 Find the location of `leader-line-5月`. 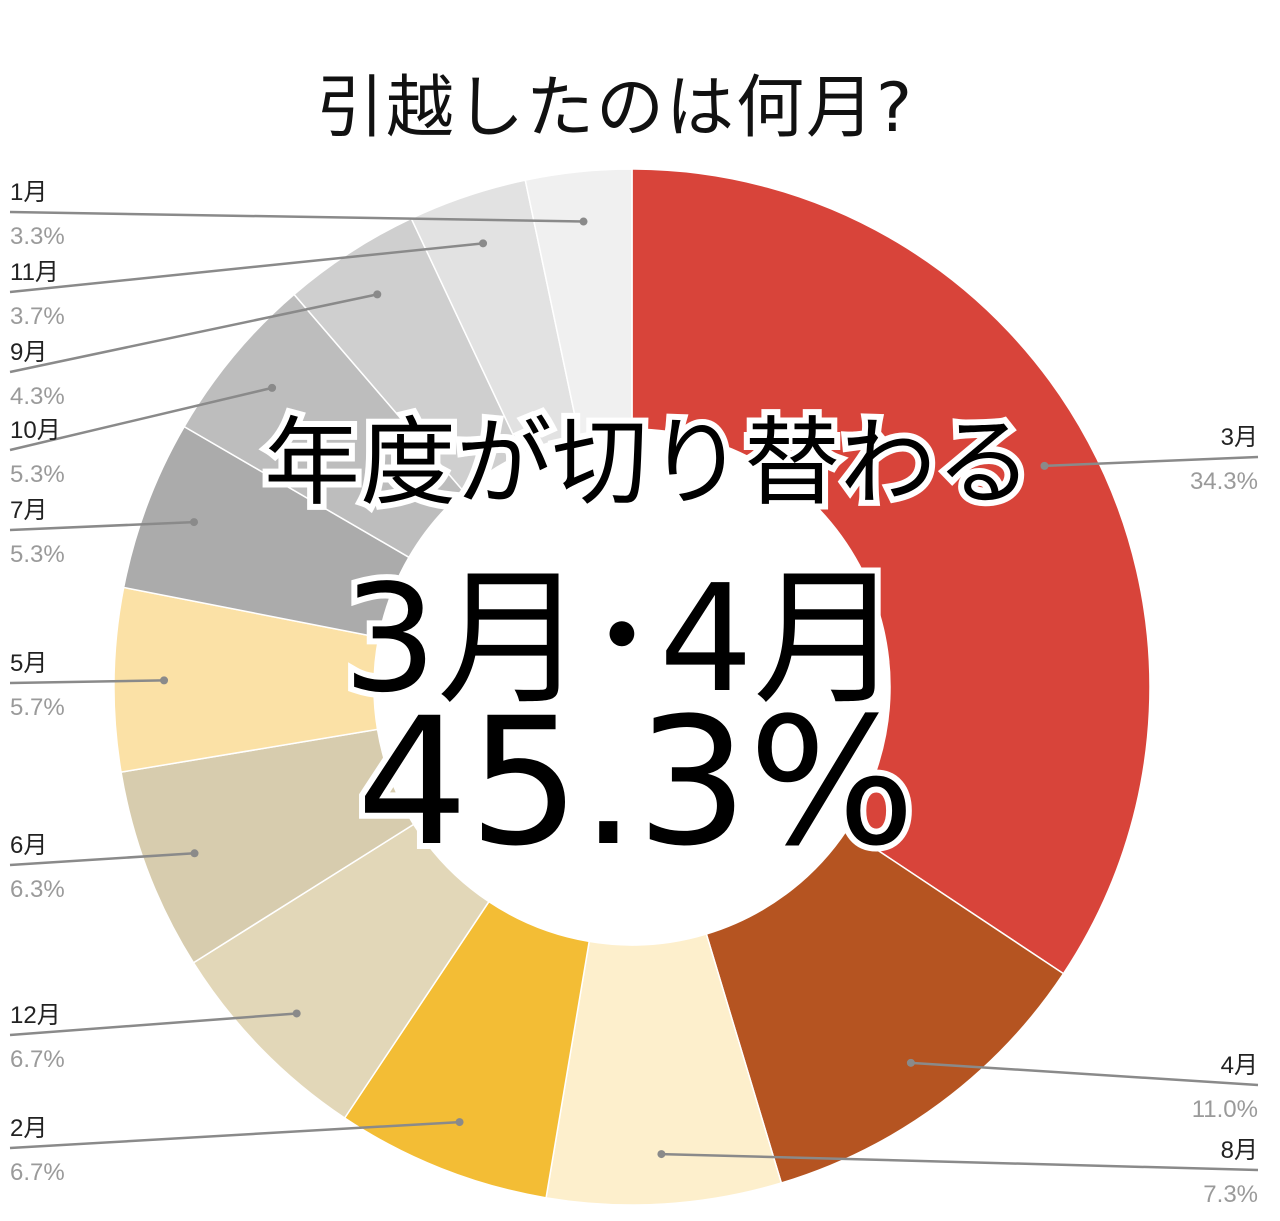

leader-line-5月 is located at coordinates (87, 682).